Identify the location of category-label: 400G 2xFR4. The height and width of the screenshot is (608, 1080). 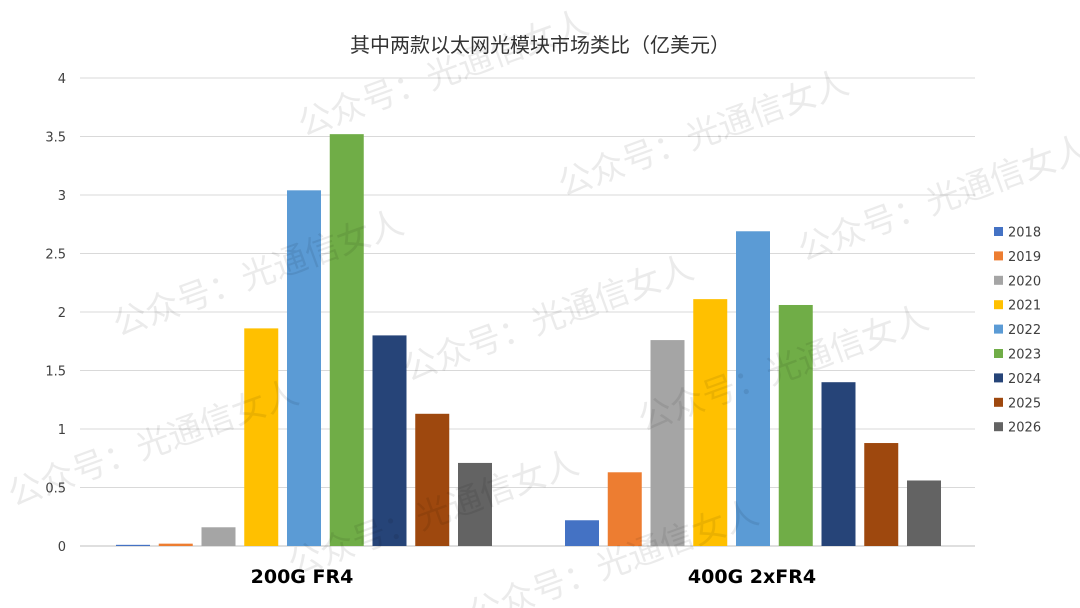
(752, 577).